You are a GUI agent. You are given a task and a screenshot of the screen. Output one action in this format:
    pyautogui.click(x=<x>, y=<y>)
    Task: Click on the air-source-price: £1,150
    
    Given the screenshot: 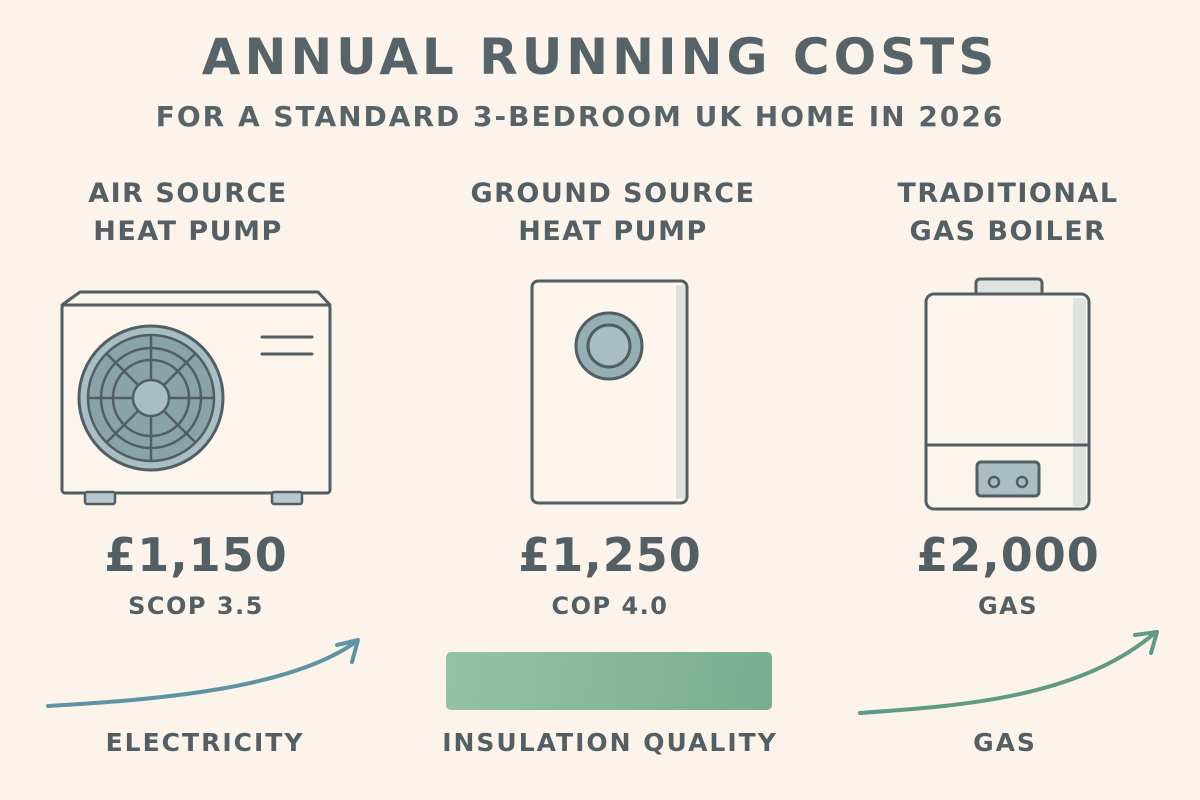 What is the action you would take?
    pyautogui.click(x=196, y=555)
    